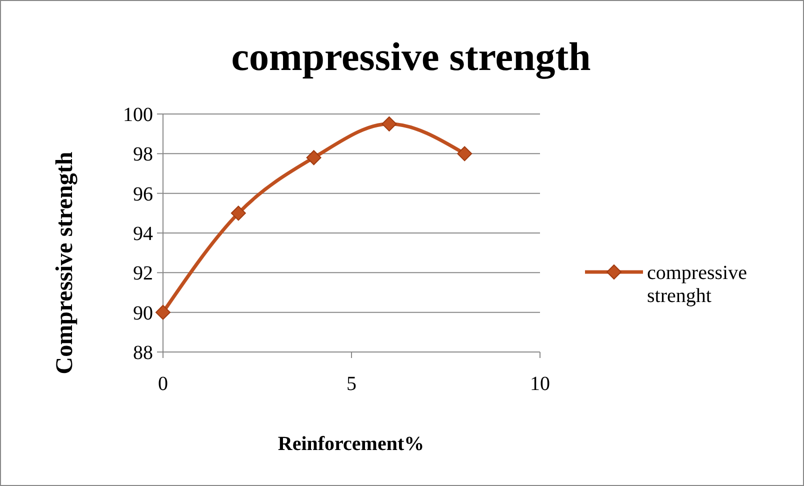  I want to click on x-tick-label: 0, so click(163, 384).